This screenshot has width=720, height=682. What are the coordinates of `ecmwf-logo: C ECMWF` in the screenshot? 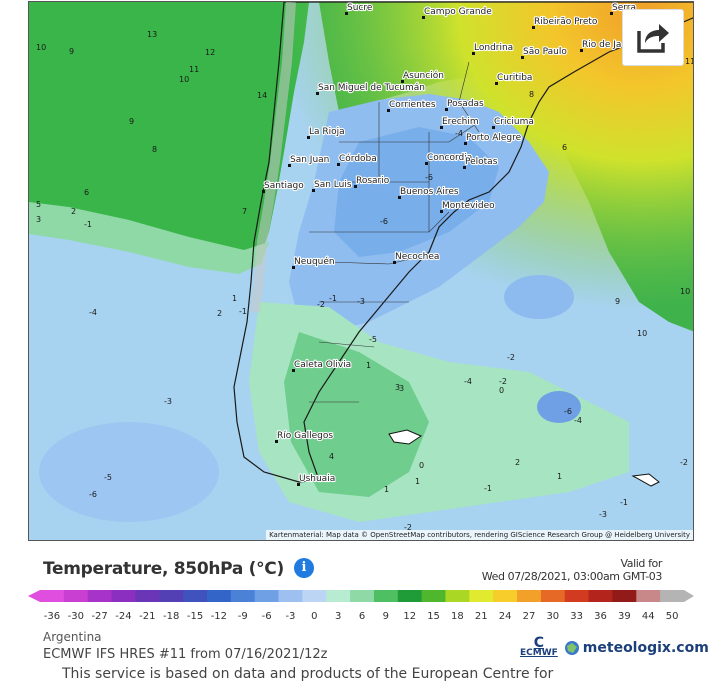 It's located at (539, 646).